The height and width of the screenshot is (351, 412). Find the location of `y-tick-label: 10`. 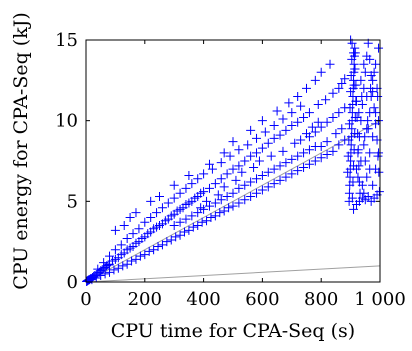

y-tick-label: 10 is located at coordinates (66, 121).